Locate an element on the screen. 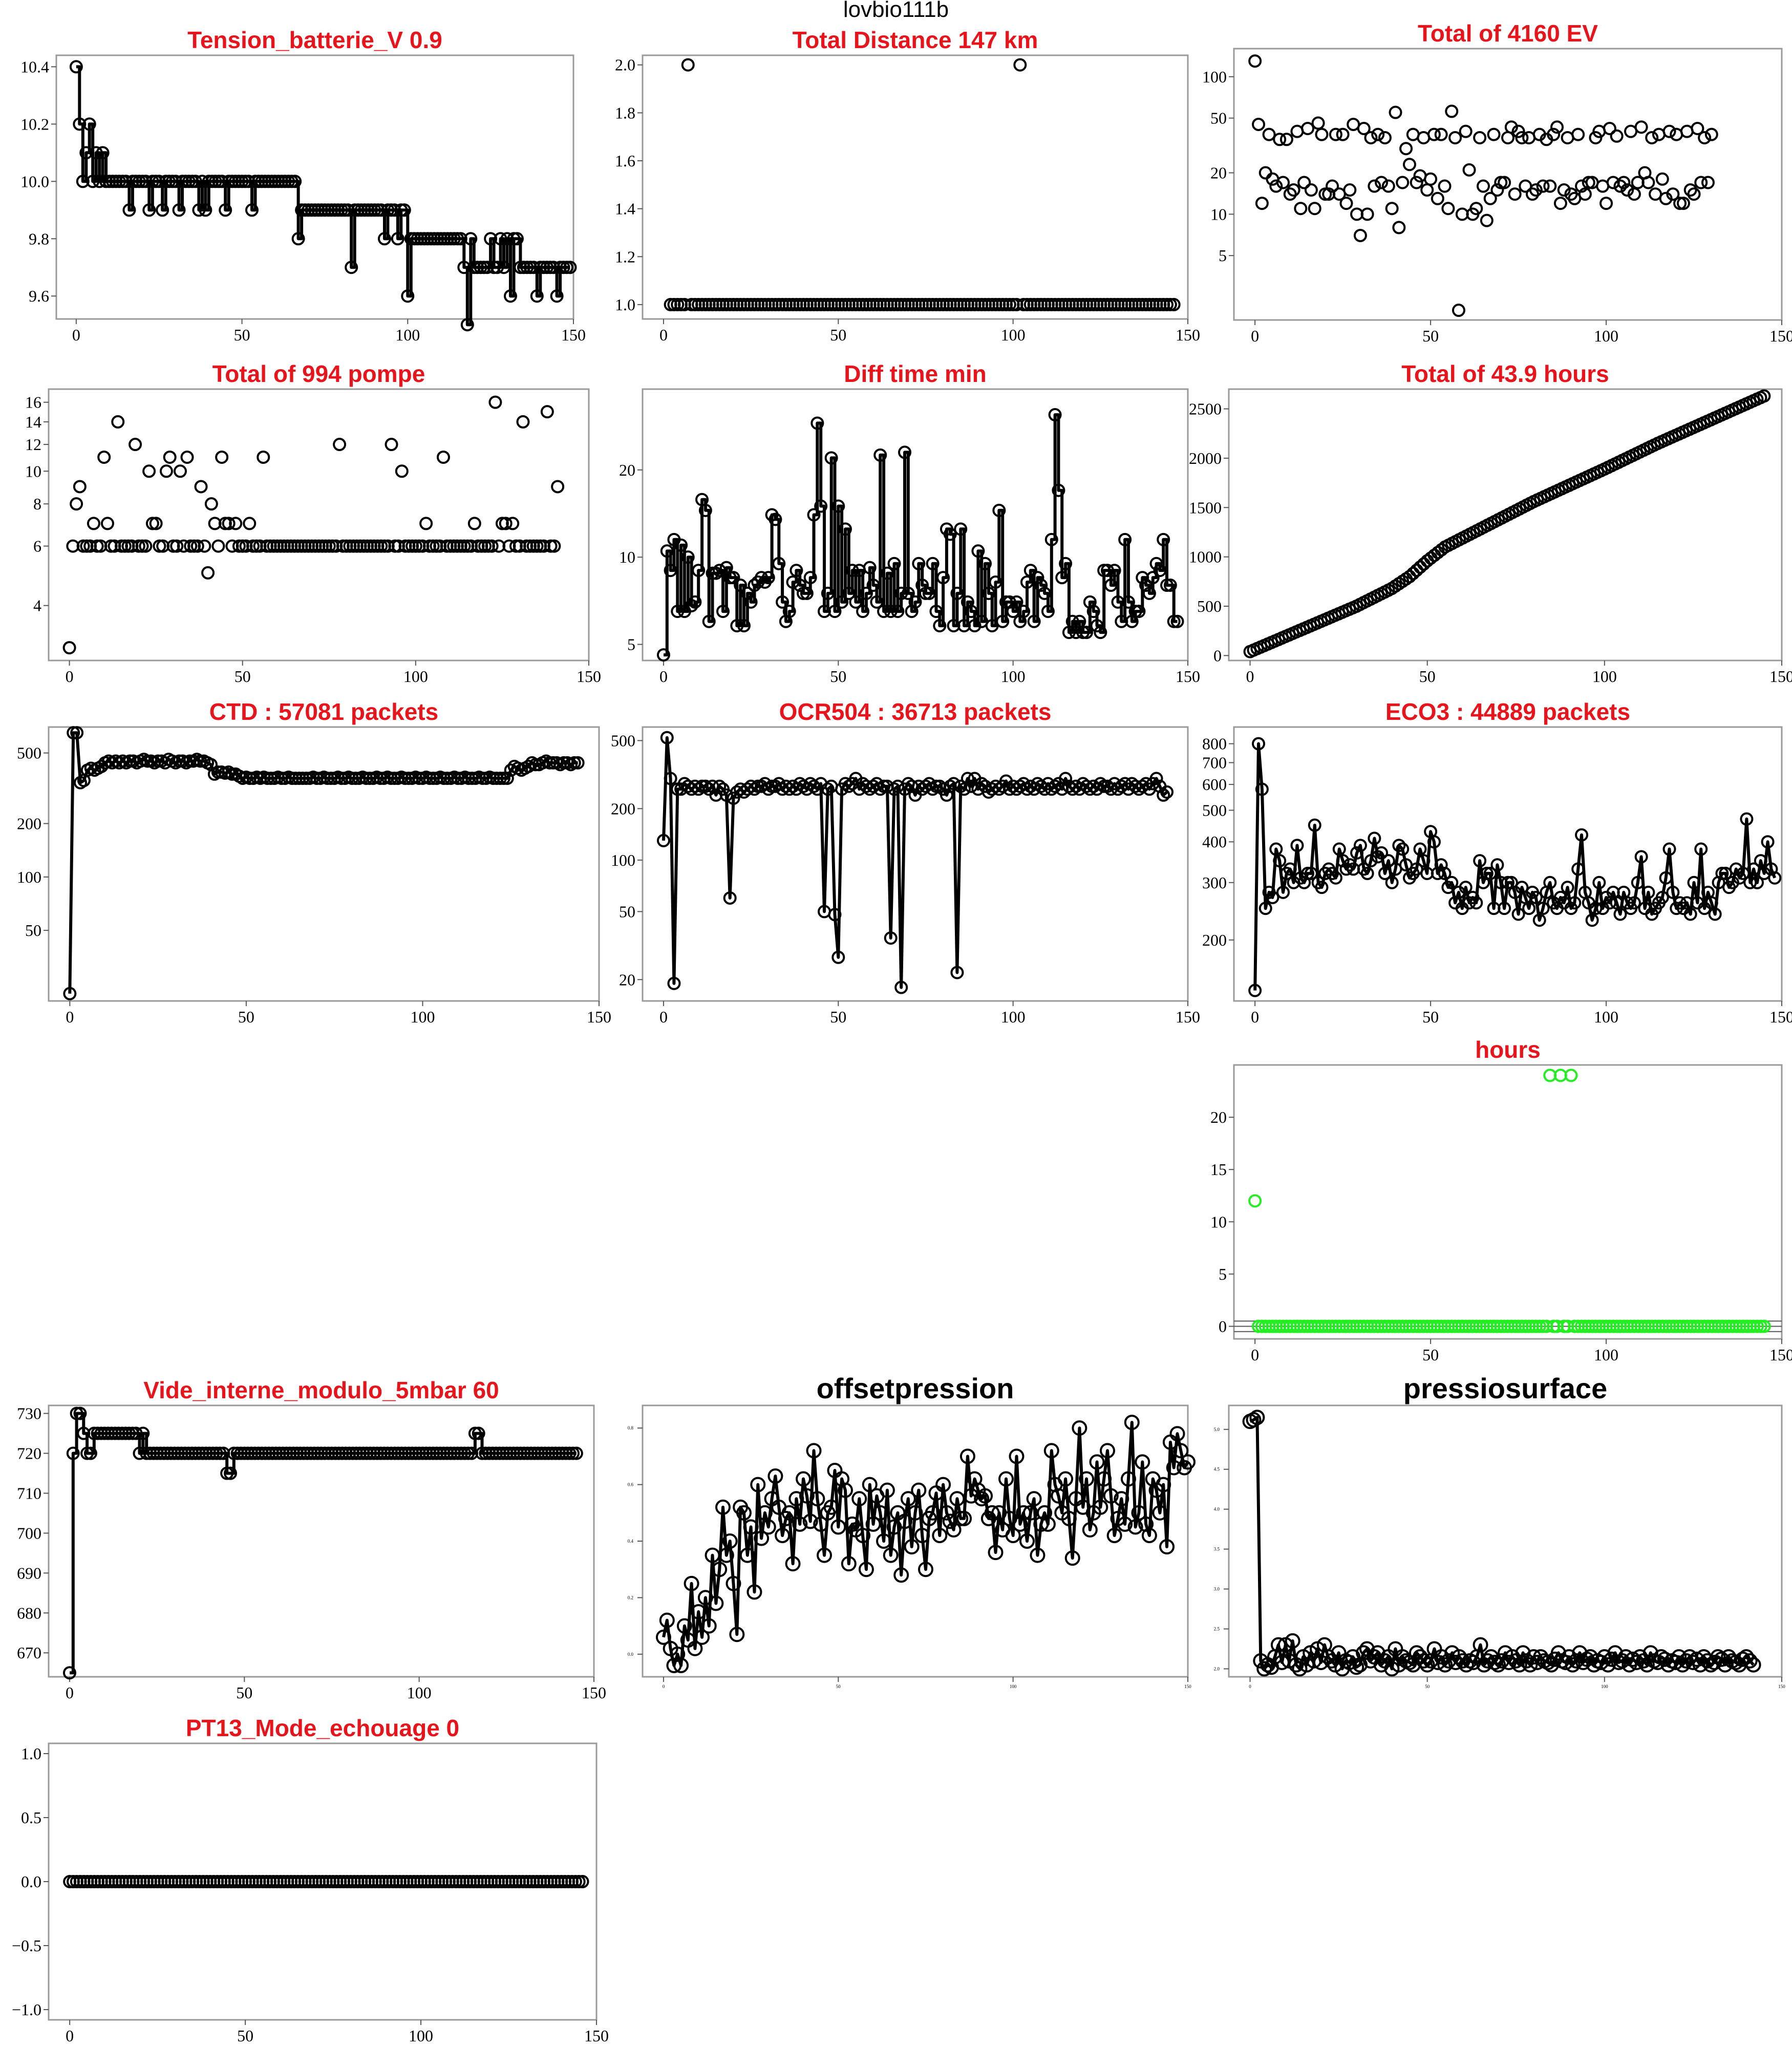 The image size is (1792, 2048). y-tick-label: 690 is located at coordinates (29, 1573).